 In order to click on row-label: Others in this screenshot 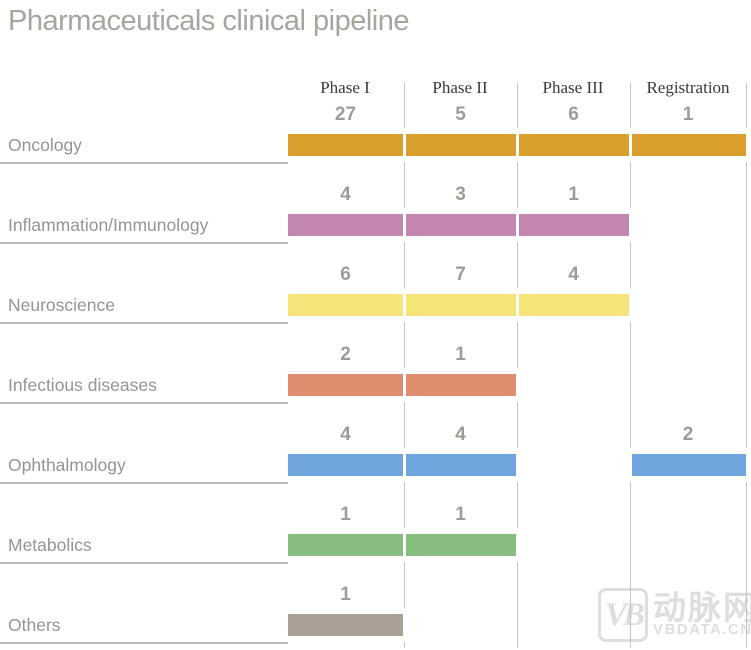, I will do `click(34, 625)`.